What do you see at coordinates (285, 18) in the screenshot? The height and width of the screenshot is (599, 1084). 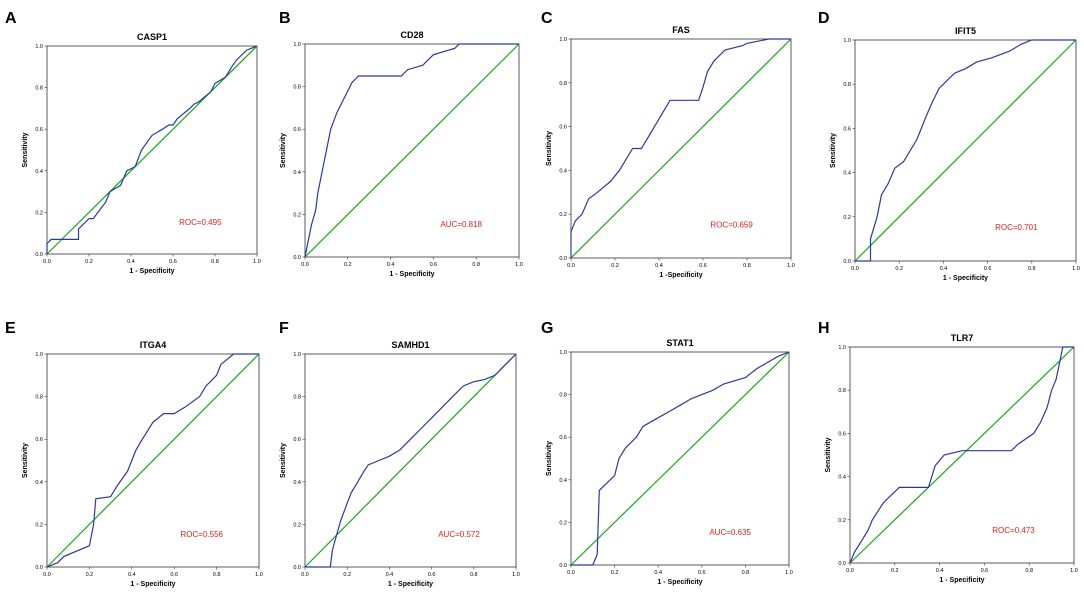 I see `panel-letter: B` at bounding box center [285, 18].